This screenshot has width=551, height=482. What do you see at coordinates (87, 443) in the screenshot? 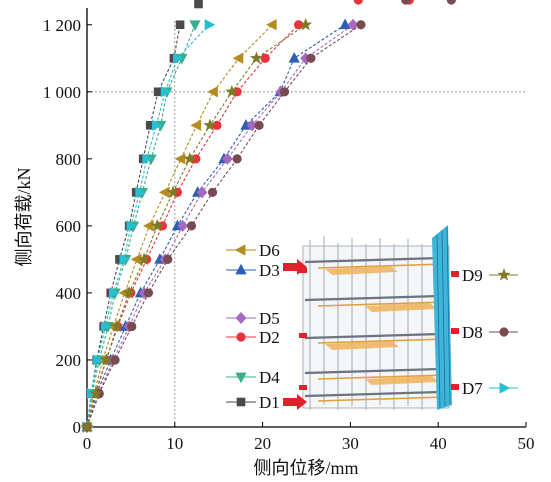
I see `x-tick-label: 0` at bounding box center [87, 443].